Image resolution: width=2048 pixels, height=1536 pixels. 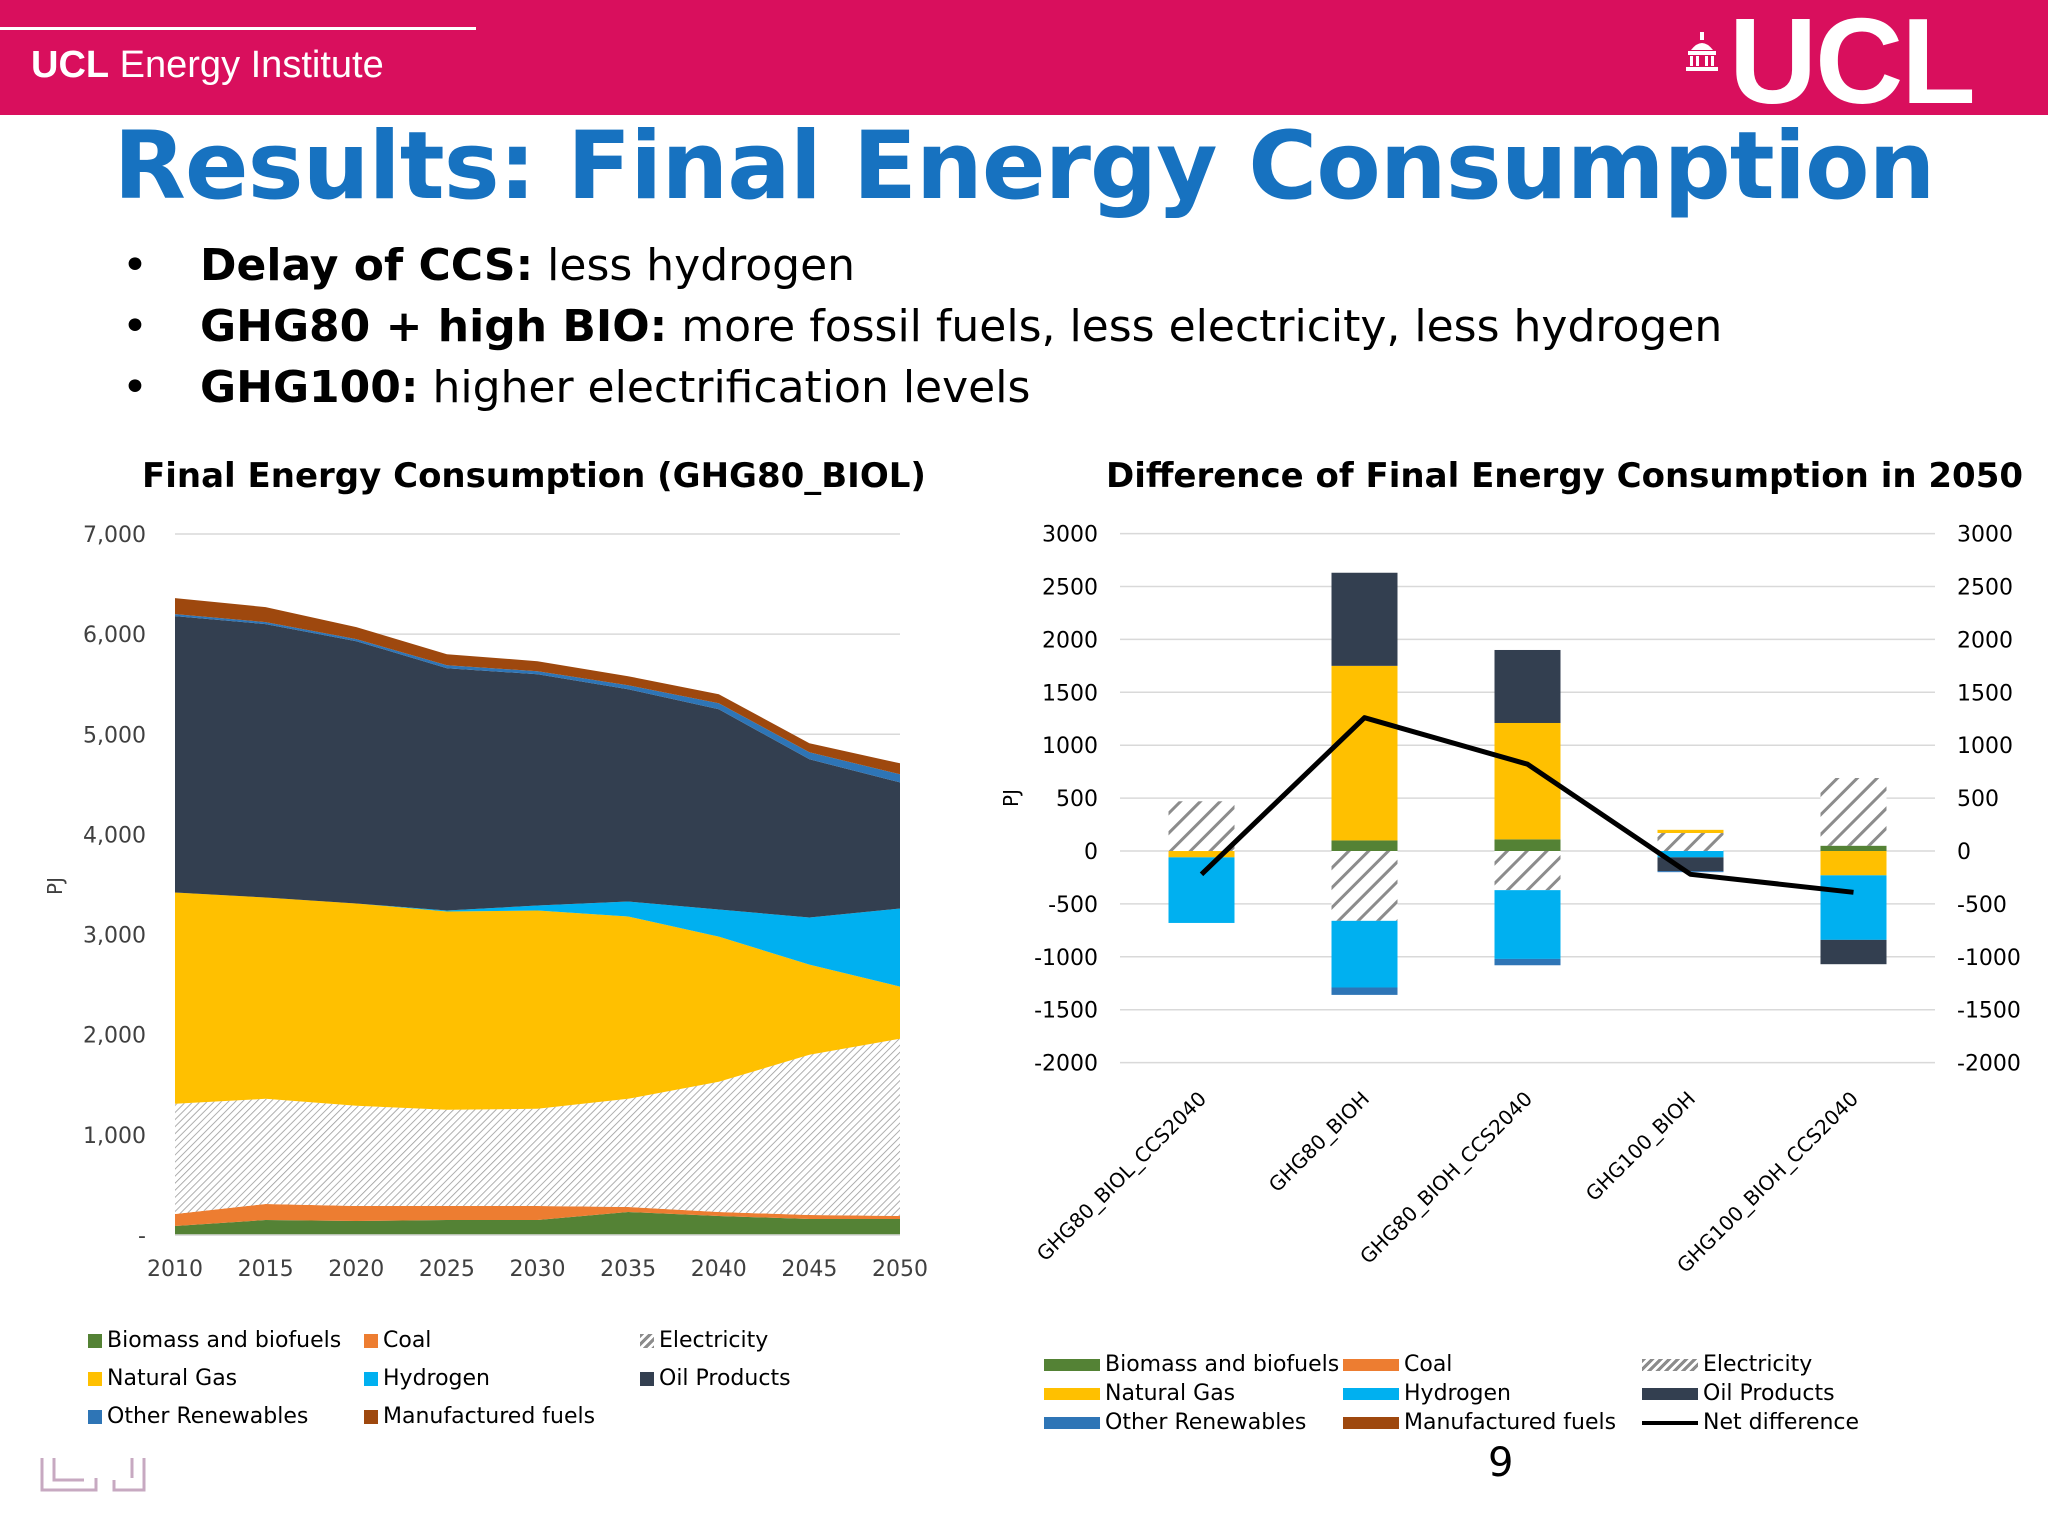 I want to click on area-series-other-renewables, so click(x=537, y=698).